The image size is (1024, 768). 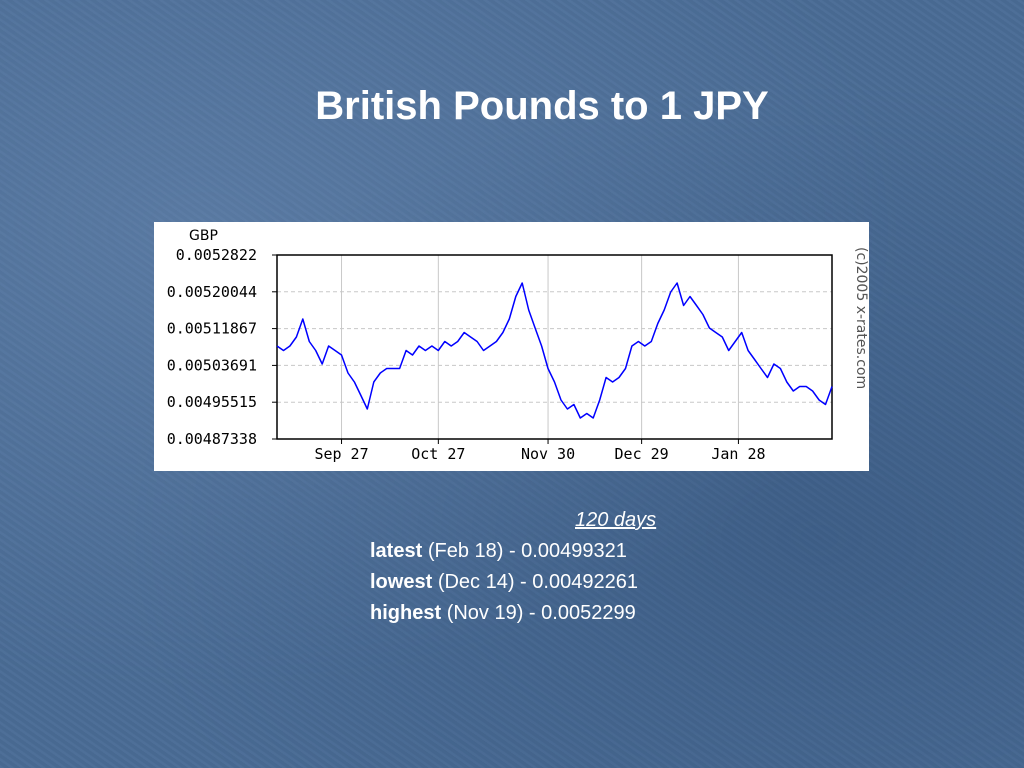 I want to click on y-tick-label: 0.00487338, so click(x=212, y=439).